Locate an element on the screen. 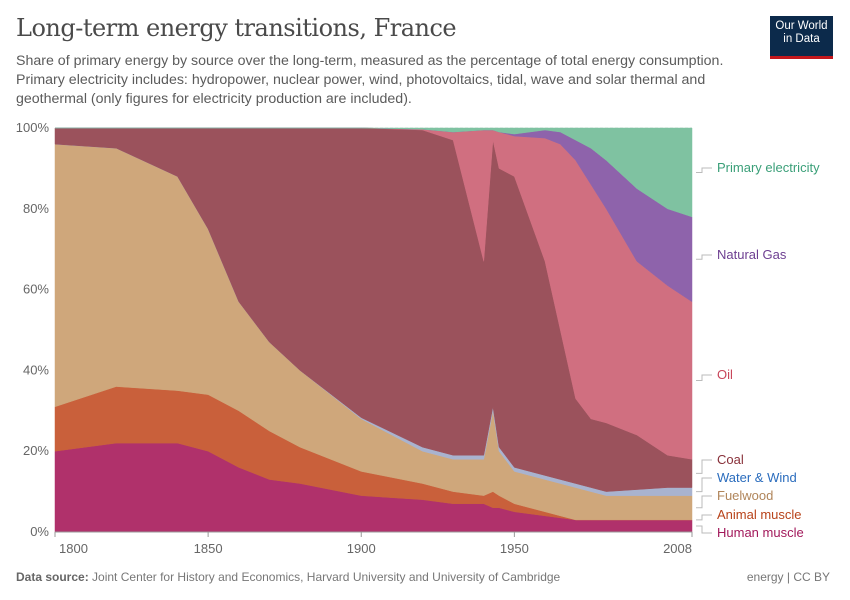 This screenshot has width=850, height=600. y-tick-label: 20% is located at coordinates (36, 450).